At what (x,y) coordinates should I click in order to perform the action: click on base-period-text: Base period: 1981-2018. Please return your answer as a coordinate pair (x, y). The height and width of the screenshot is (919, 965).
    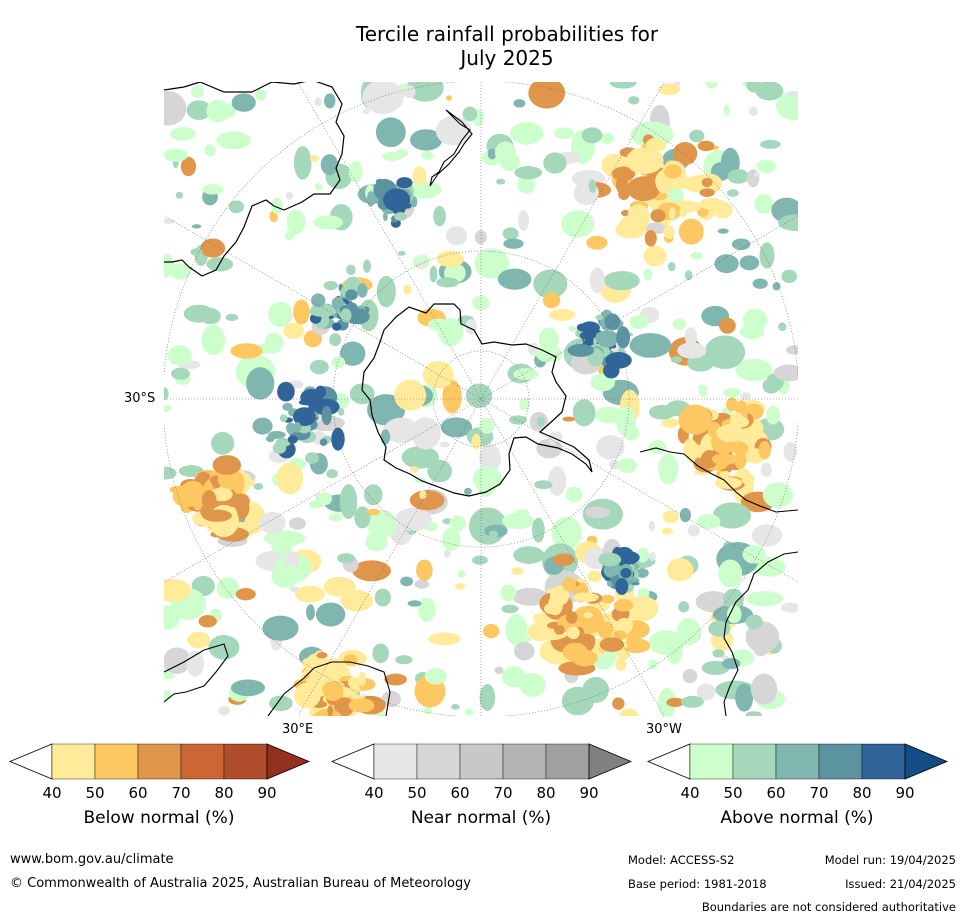
    Looking at the image, I should click on (697, 884).